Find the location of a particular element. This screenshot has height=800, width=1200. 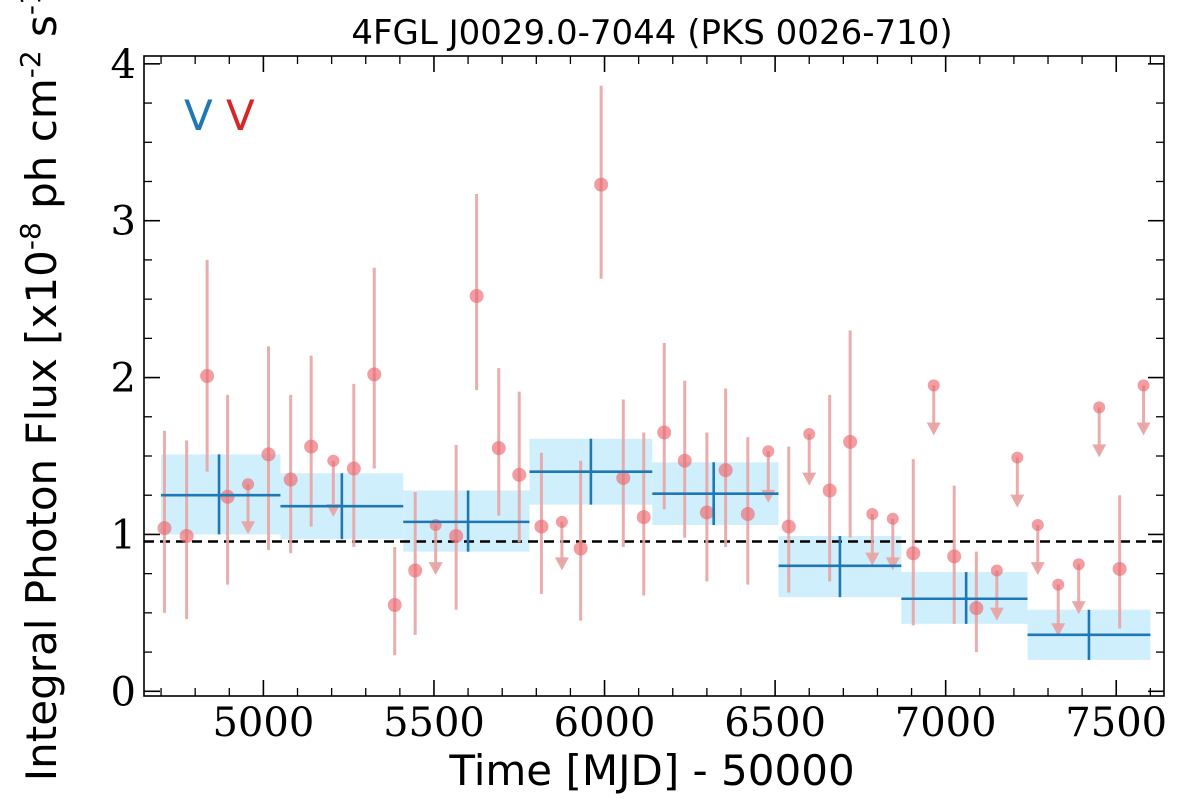

y-tick-label: 2 is located at coordinates (123, 379).